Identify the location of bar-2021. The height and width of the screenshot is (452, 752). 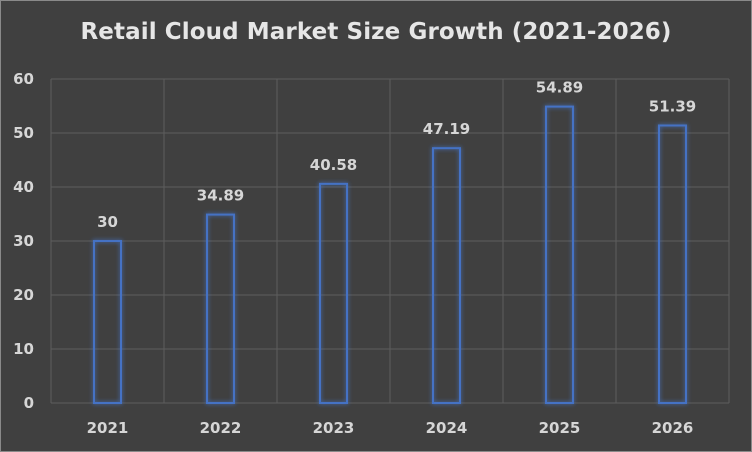
(107, 322).